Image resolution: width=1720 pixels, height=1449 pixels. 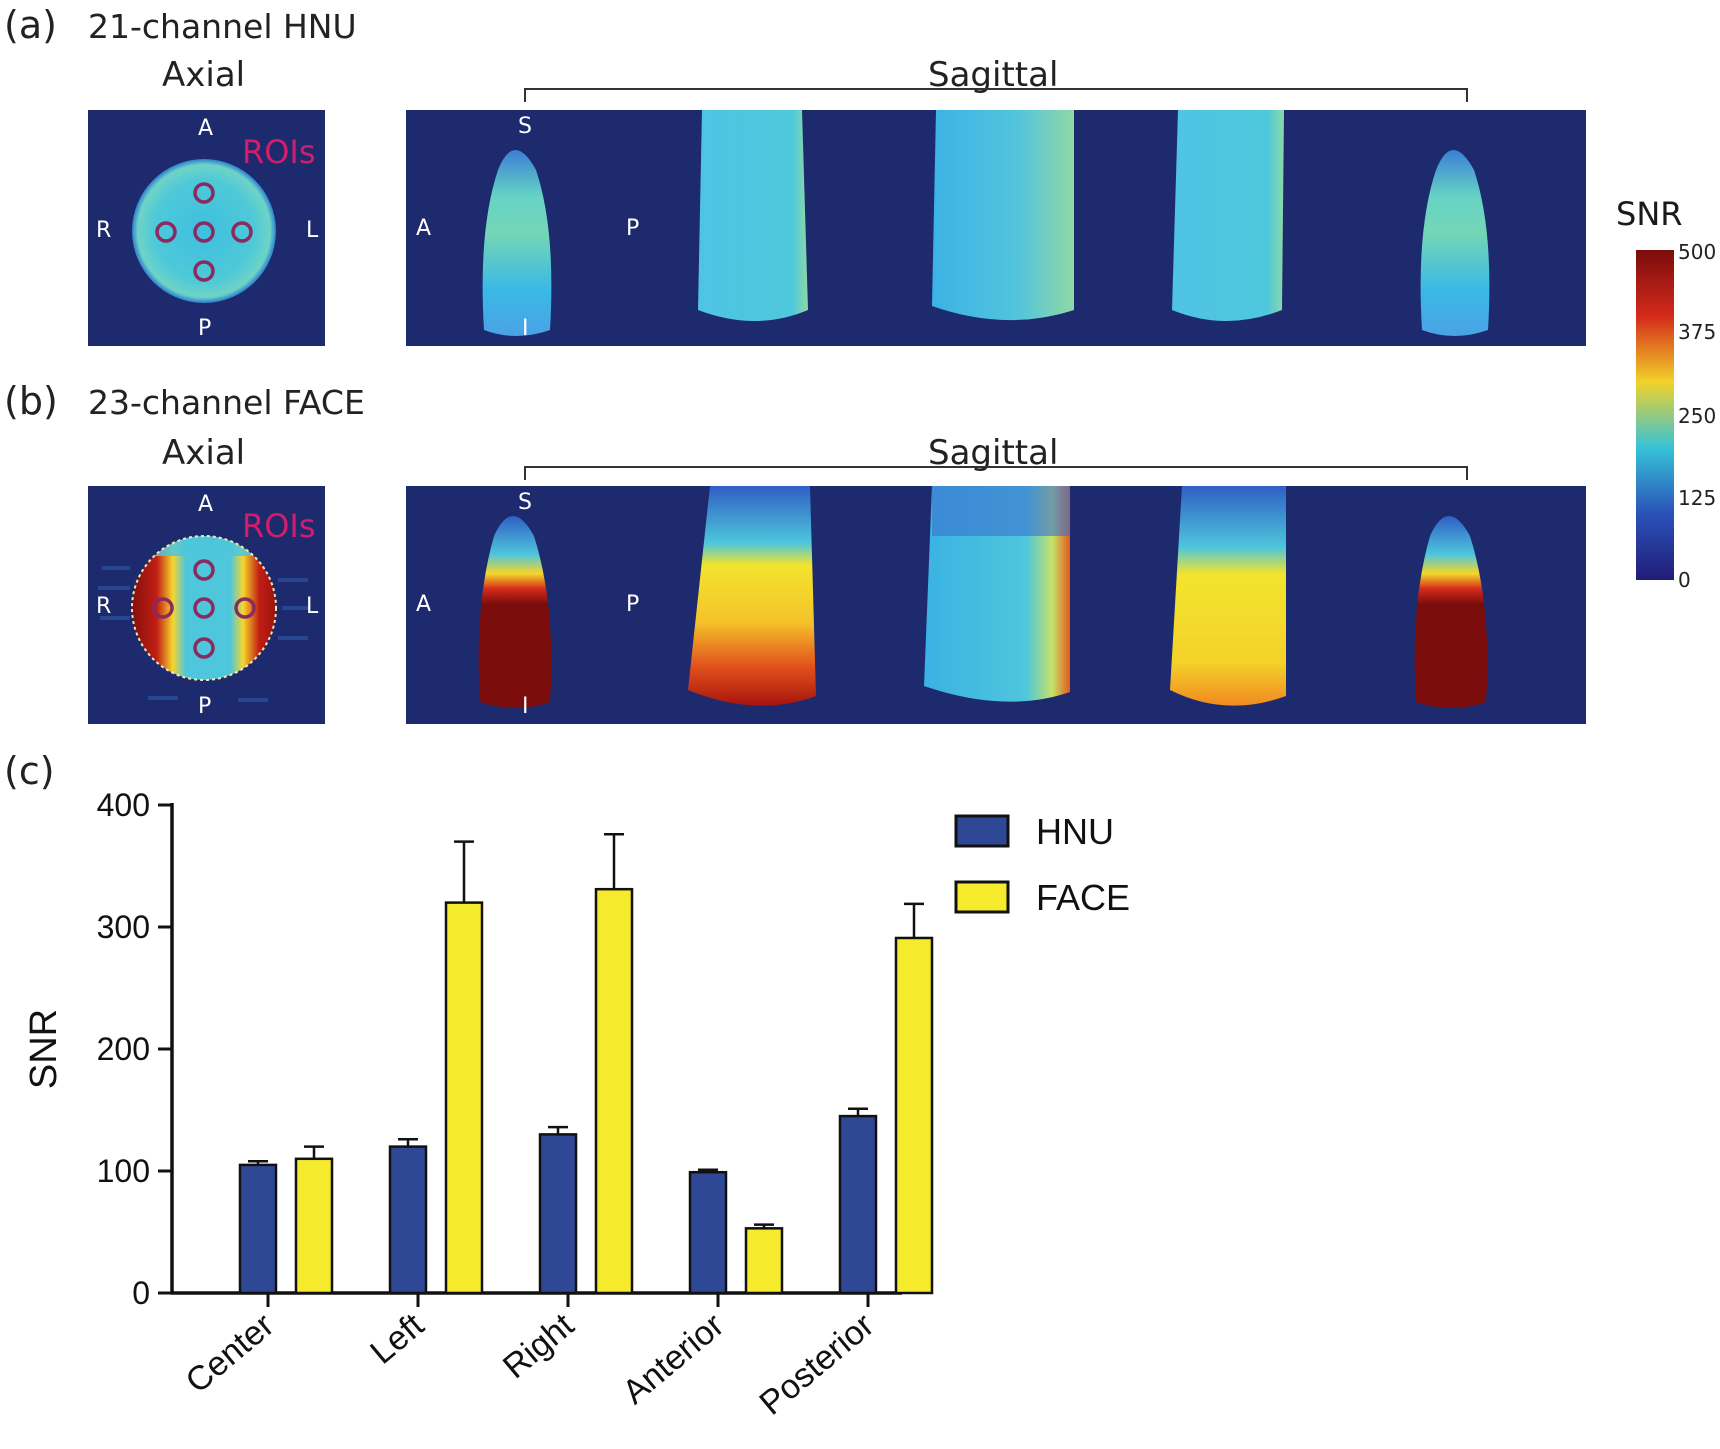 I want to click on panel-a-coil-title: 21-channel HNU, so click(x=222, y=26).